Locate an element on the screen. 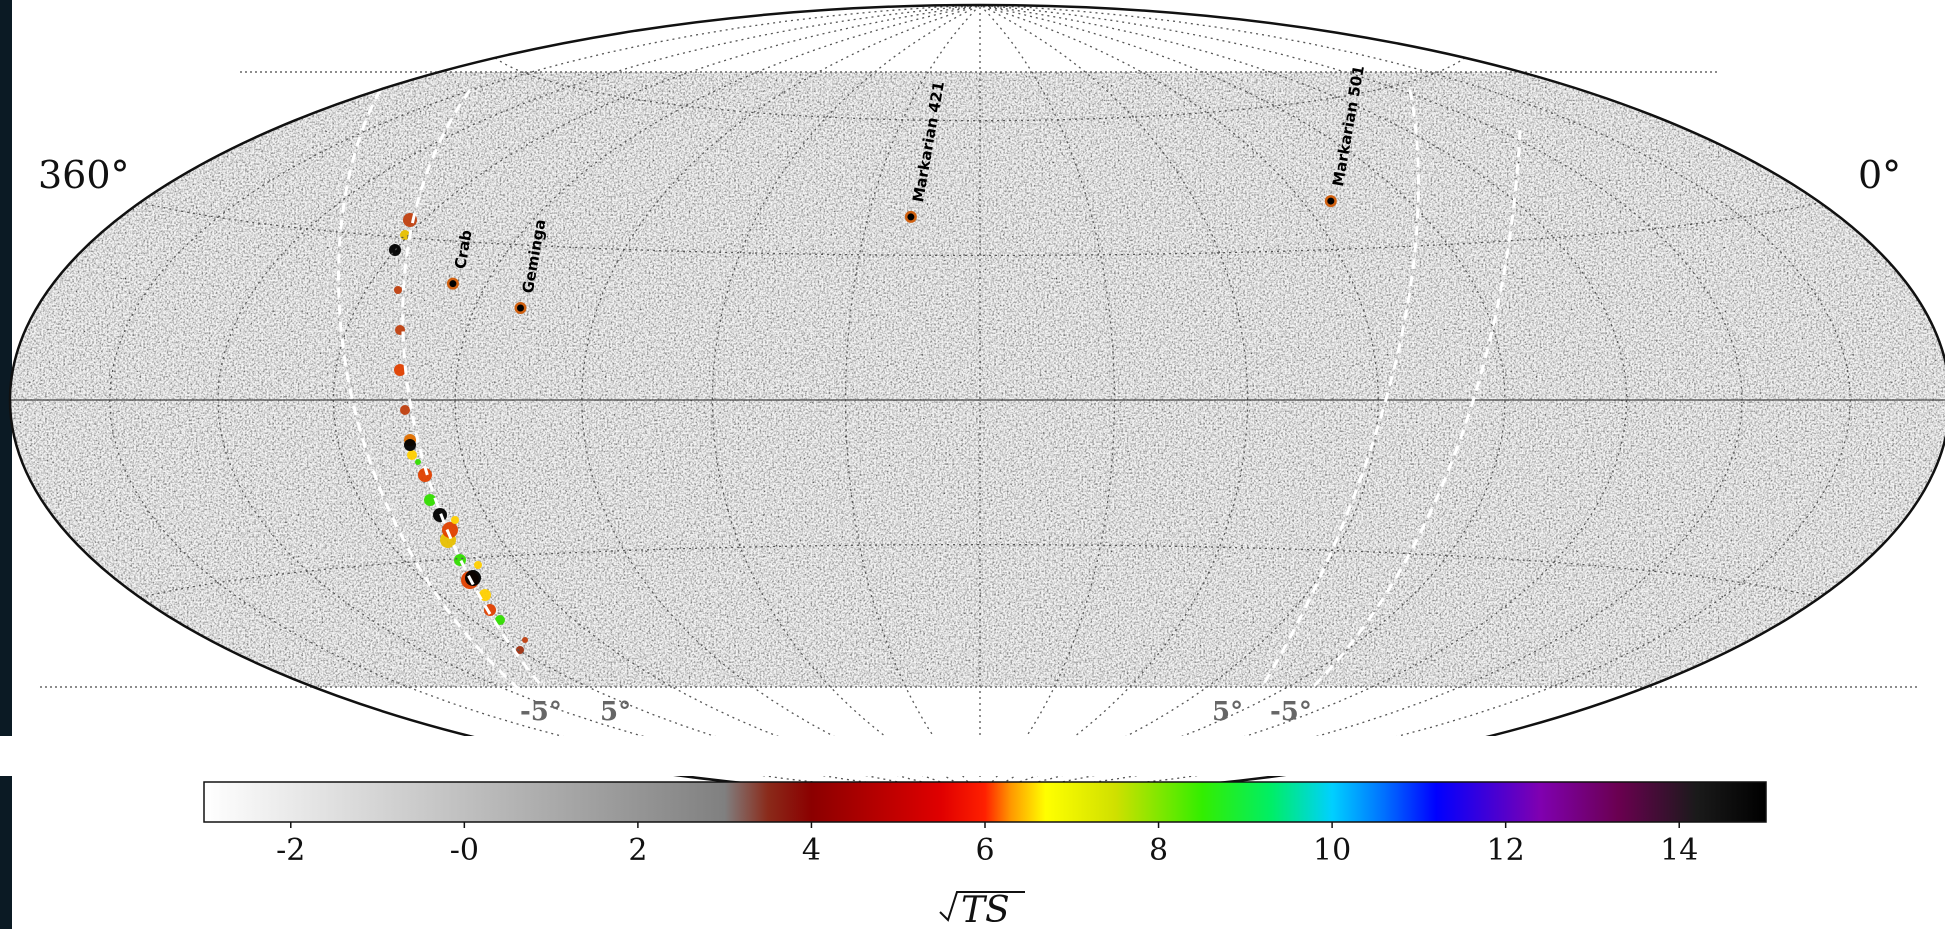  longitude-left-label: 360° is located at coordinates (84, 175).